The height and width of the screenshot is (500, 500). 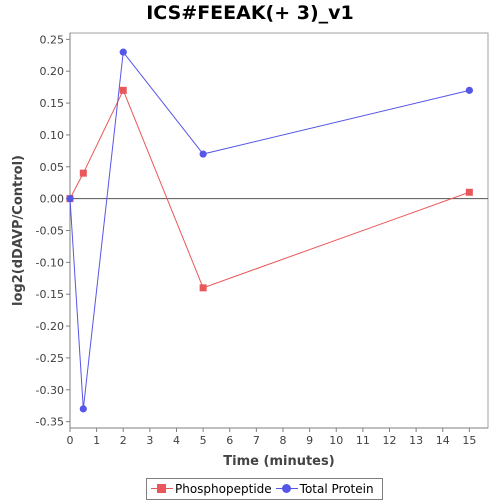 I want to click on y-tick-label: 0.10, so click(x=52, y=135).